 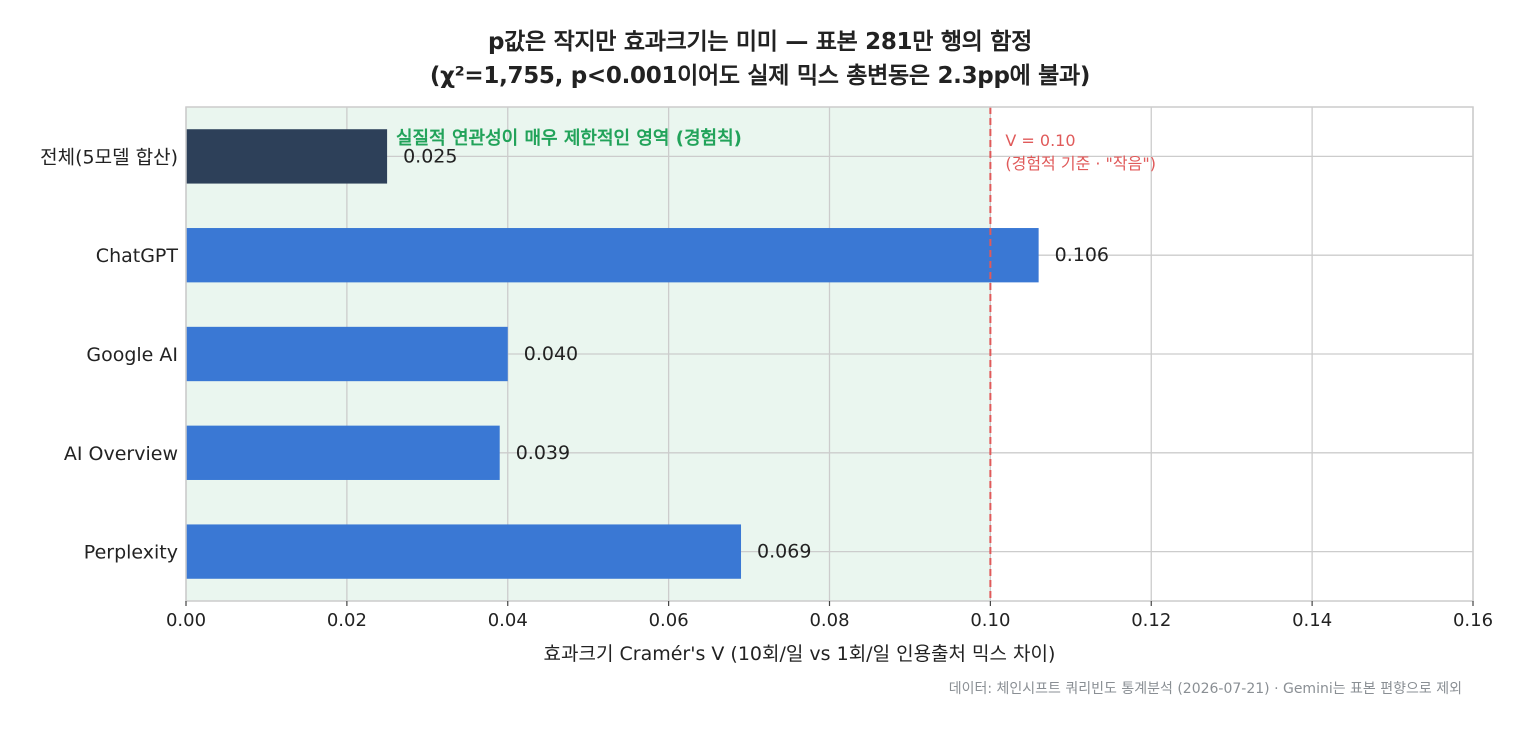 What do you see at coordinates (508, 620) in the screenshot?
I see `x-tick-label: 0.04` at bounding box center [508, 620].